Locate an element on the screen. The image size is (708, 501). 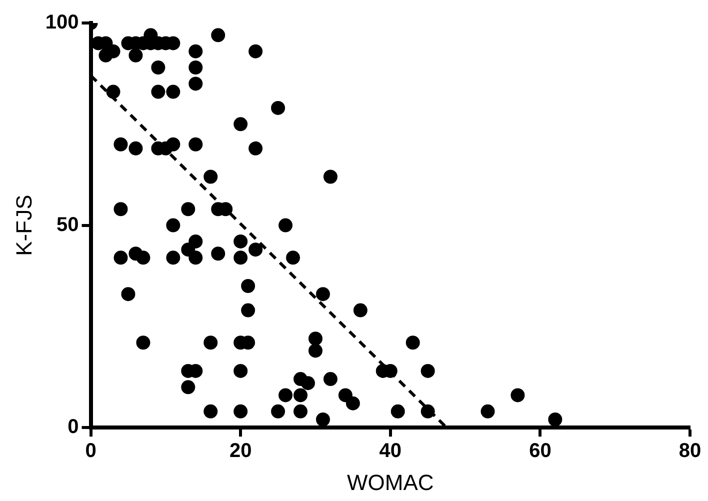
y-tick-label: 100 is located at coordinates (62, 23).